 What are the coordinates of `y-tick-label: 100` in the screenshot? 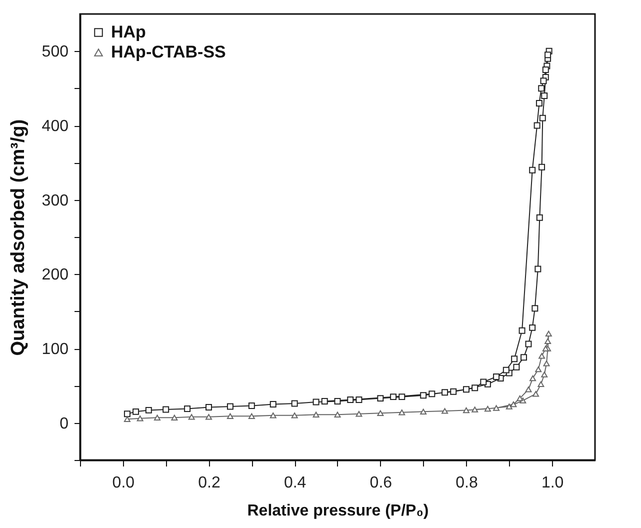 It's located at (55, 349).